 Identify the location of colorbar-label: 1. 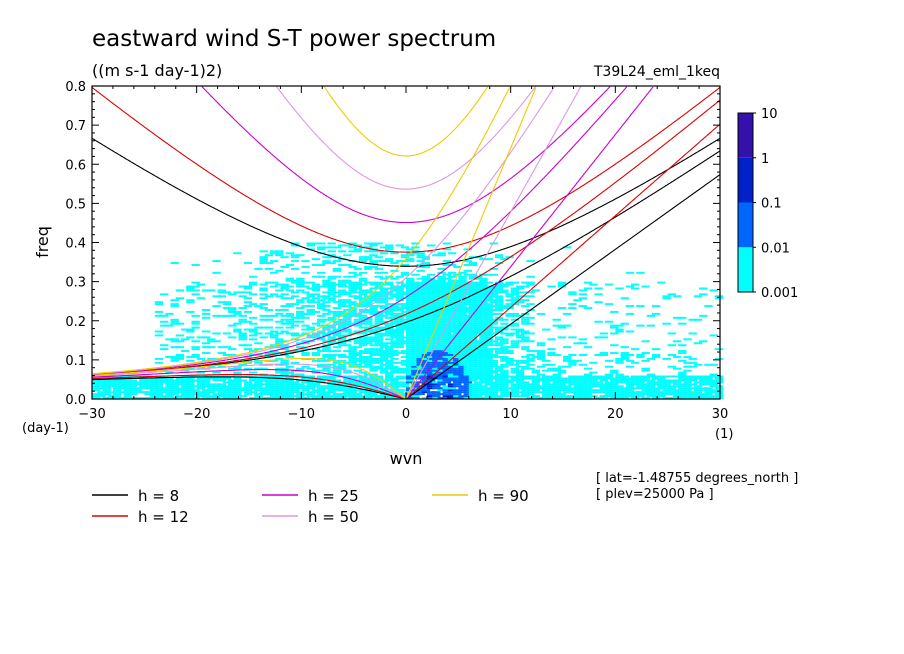
(765, 159).